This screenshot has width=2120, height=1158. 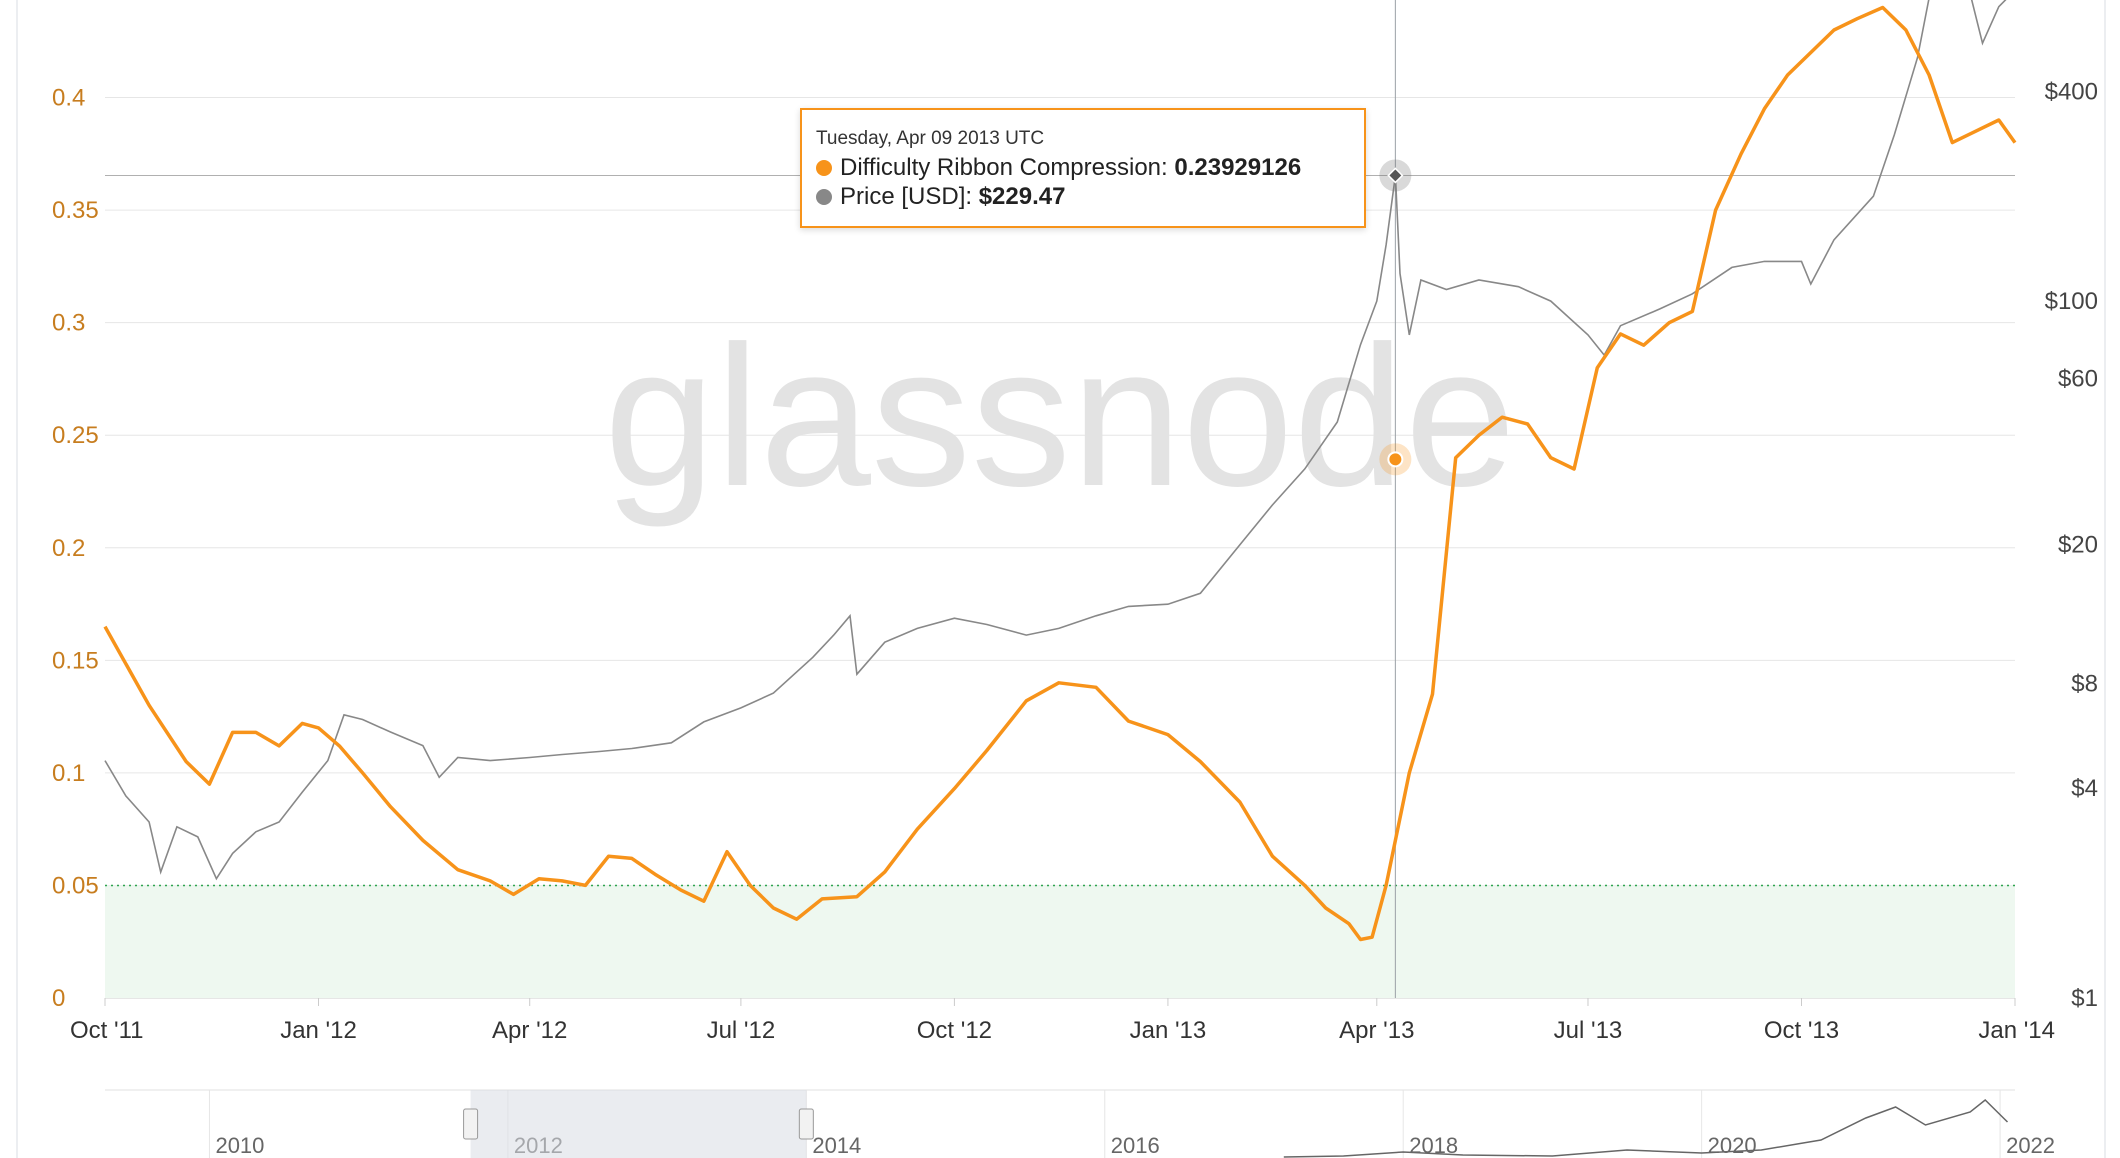 I want to click on tooltip-series2-label: Price [USD], so click(x=903, y=196).